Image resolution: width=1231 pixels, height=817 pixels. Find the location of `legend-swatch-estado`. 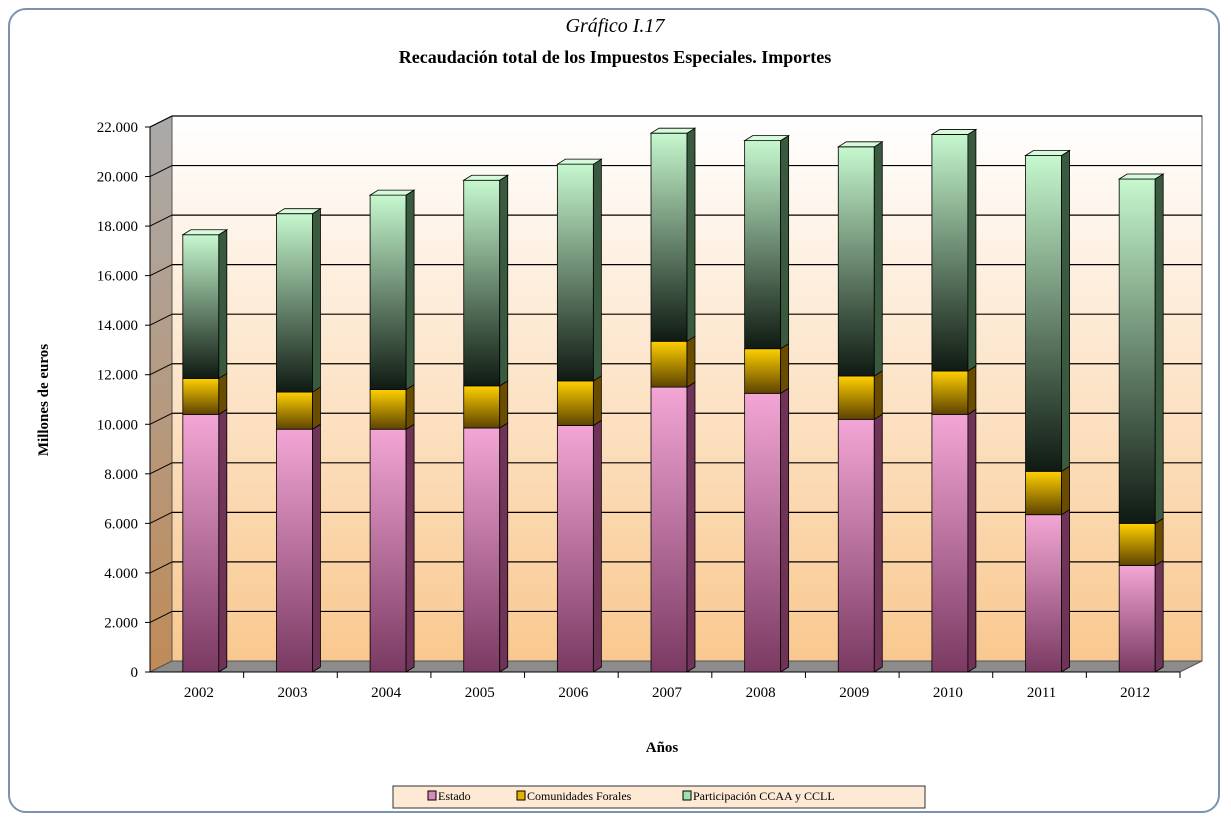

legend-swatch-estado is located at coordinates (432, 795).